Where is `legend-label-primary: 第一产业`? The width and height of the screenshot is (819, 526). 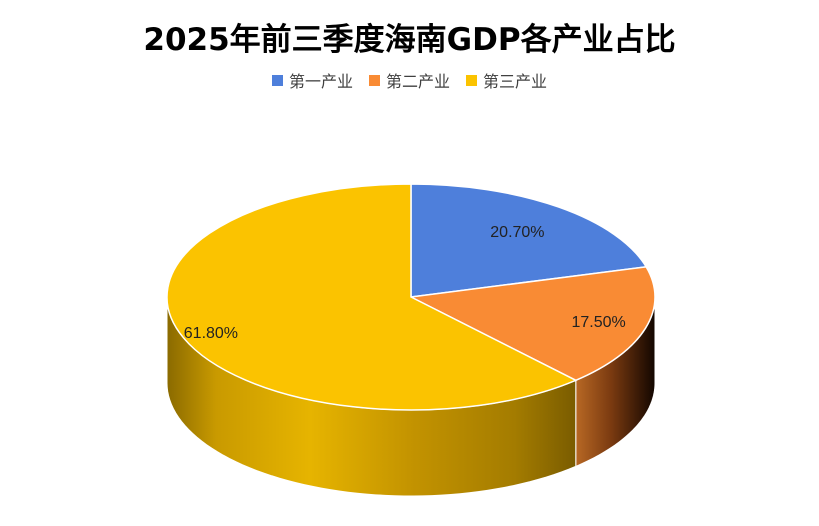
legend-label-primary: 第一产业 is located at coordinates (320, 81).